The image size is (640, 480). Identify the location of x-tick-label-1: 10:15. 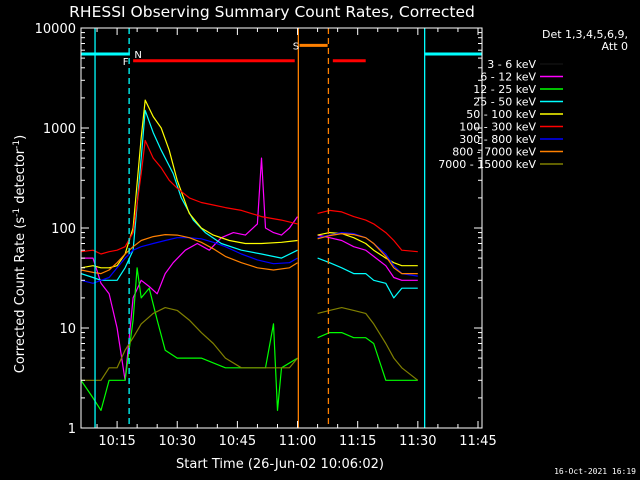
(116, 441).